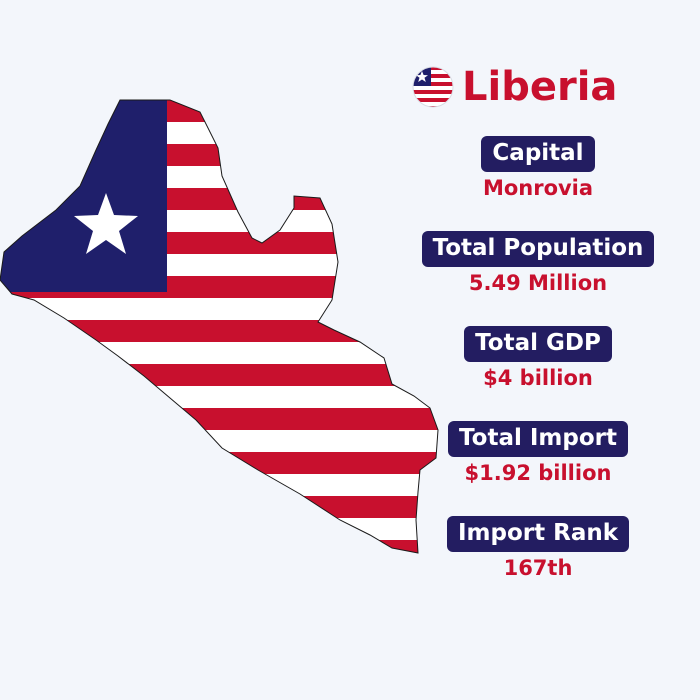  What do you see at coordinates (538, 344) in the screenshot?
I see `stat-label: Total GDP` at bounding box center [538, 344].